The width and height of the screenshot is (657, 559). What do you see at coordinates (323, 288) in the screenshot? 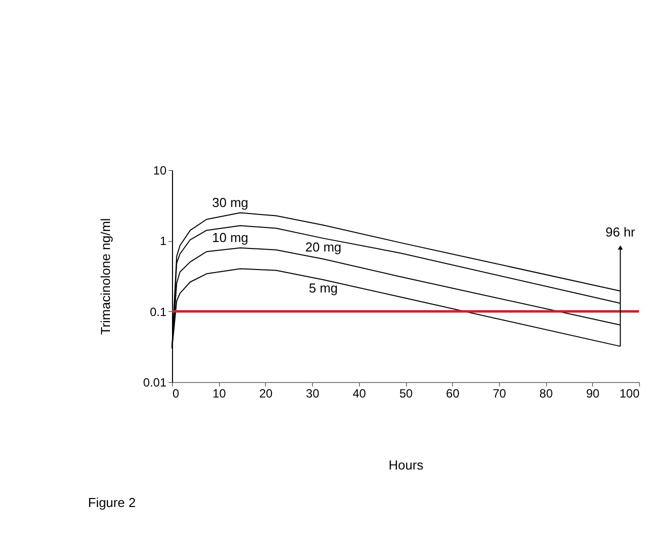
I see `series-label: 5 mg` at bounding box center [323, 288].